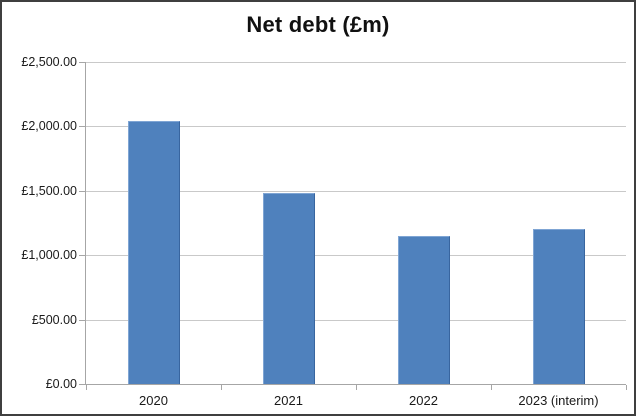 Image resolution: width=640 pixels, height=419 pixels. Describe the element at coordinates (423, 400) in the screenshot. I see `x-axis-label: 2022` at that location.